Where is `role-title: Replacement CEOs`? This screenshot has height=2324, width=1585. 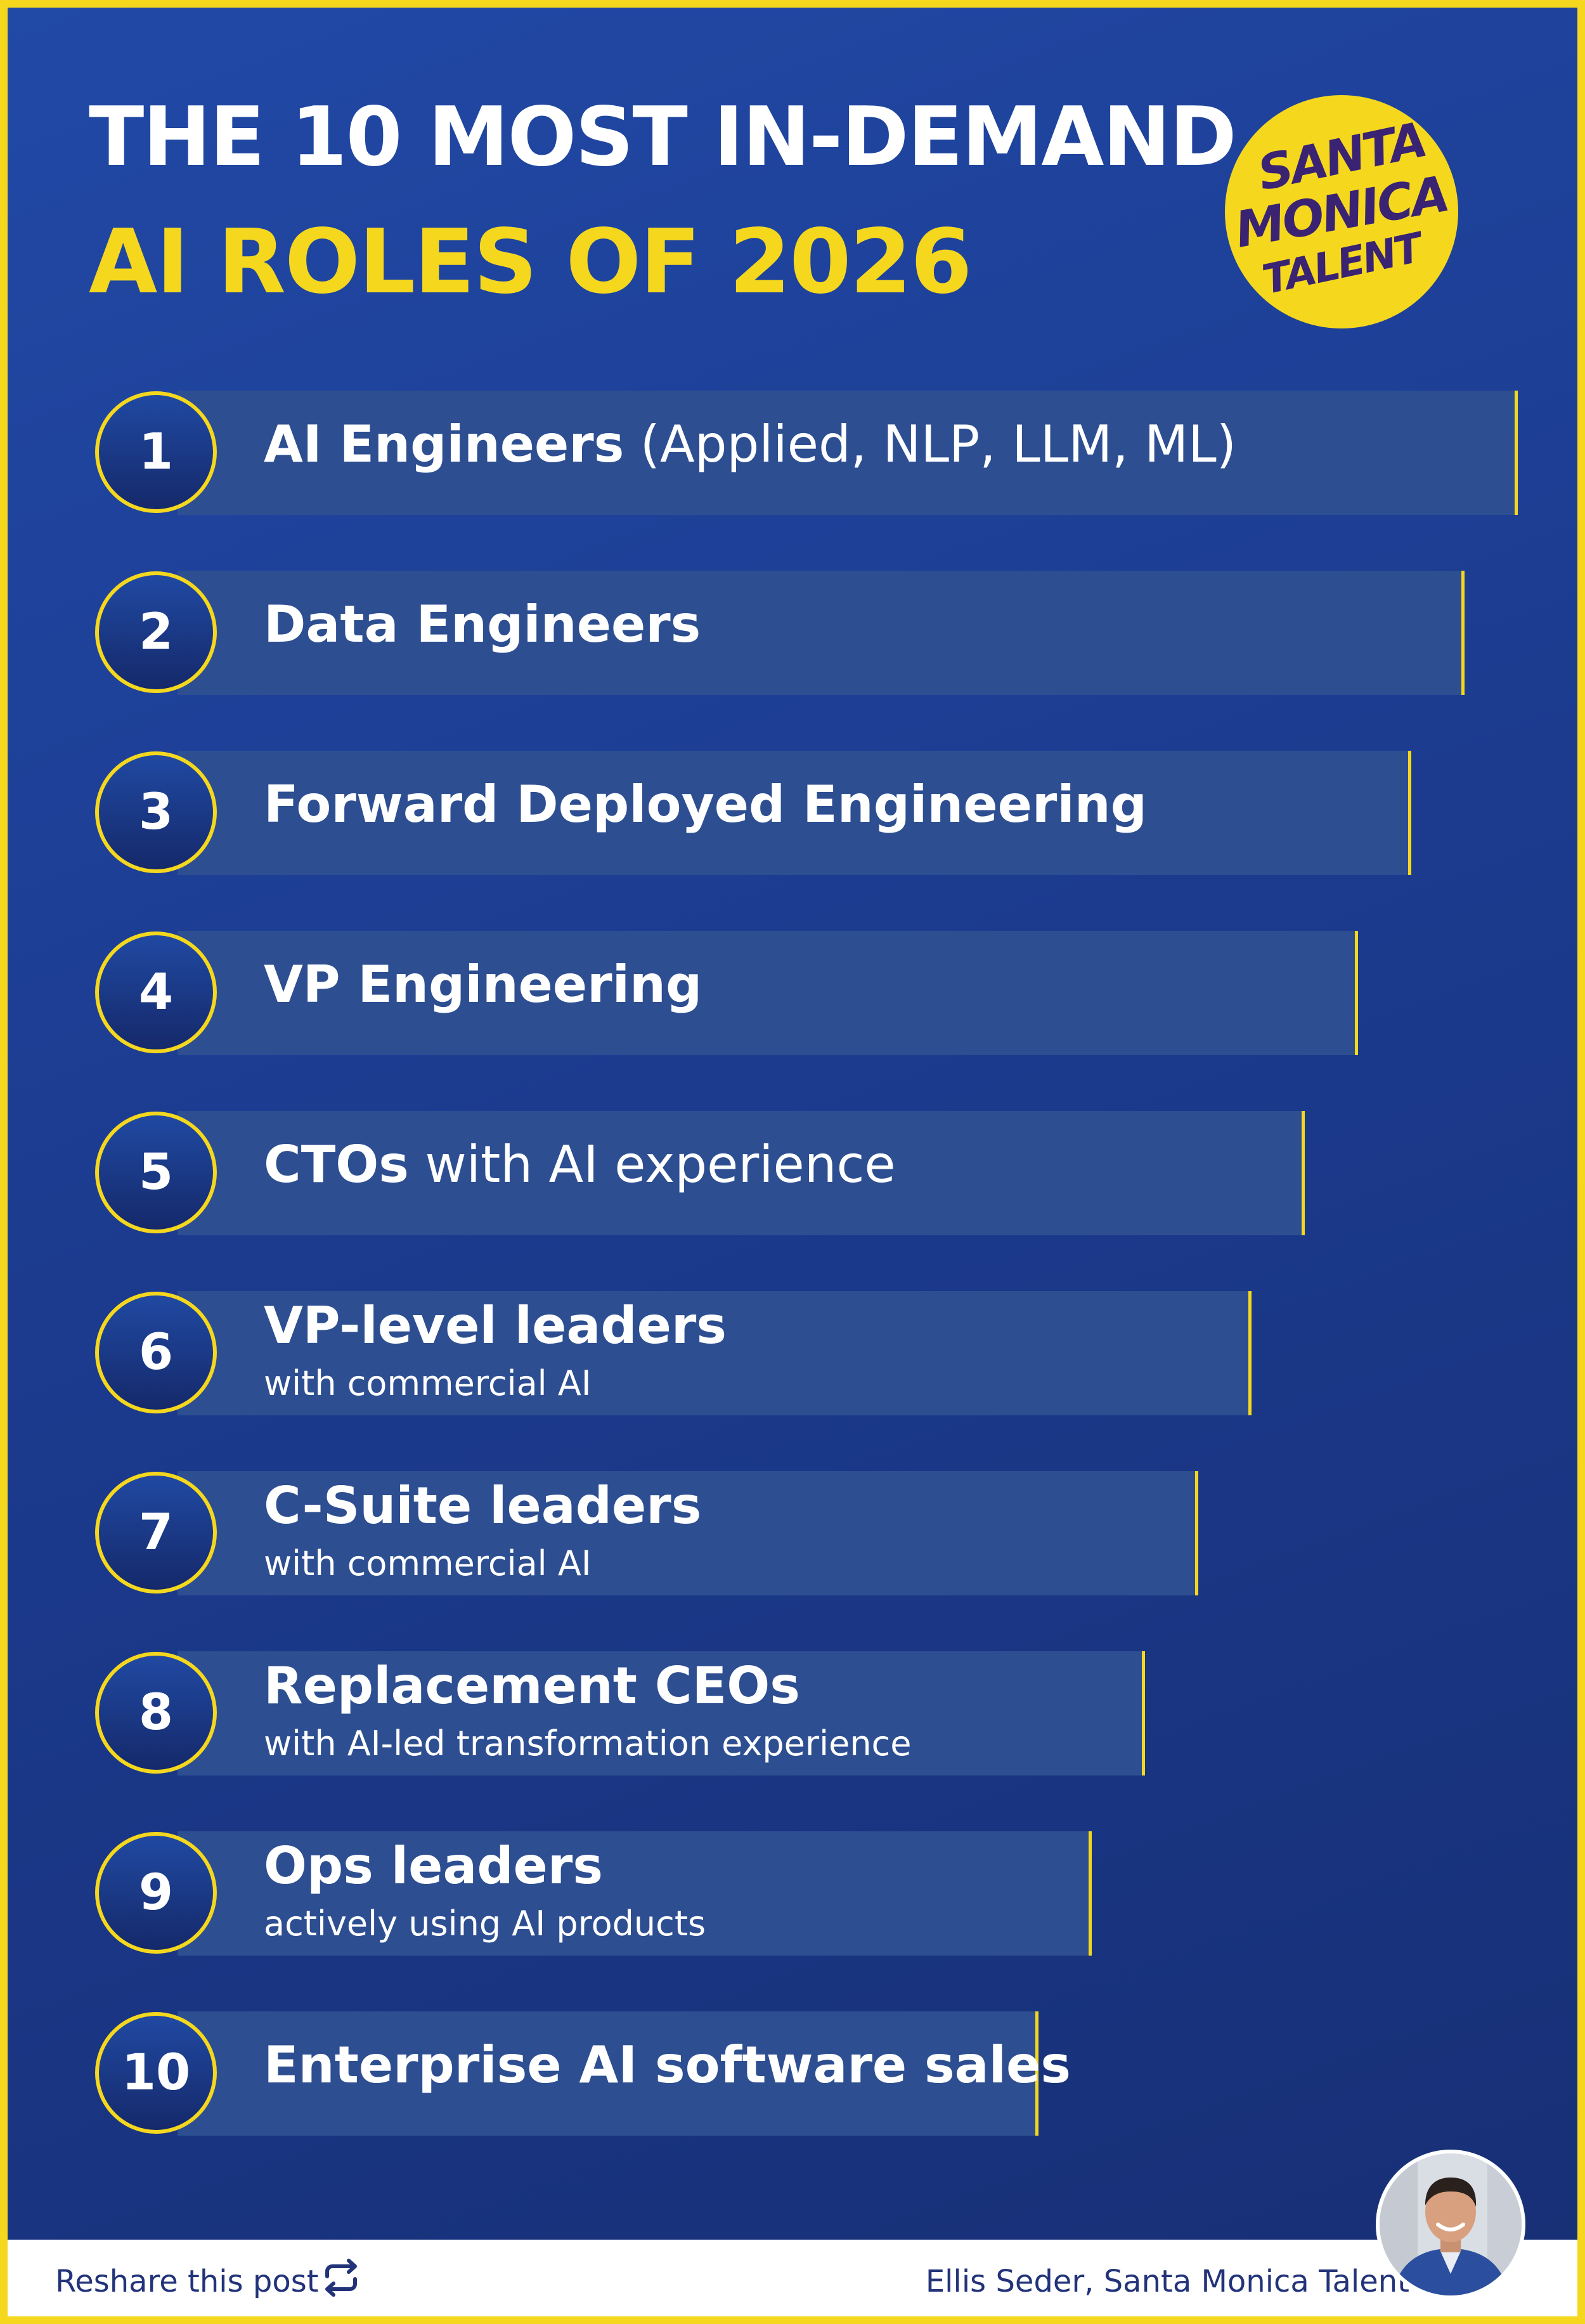
role-title: Replacement CEOs is located at coordinates (532, 1685).